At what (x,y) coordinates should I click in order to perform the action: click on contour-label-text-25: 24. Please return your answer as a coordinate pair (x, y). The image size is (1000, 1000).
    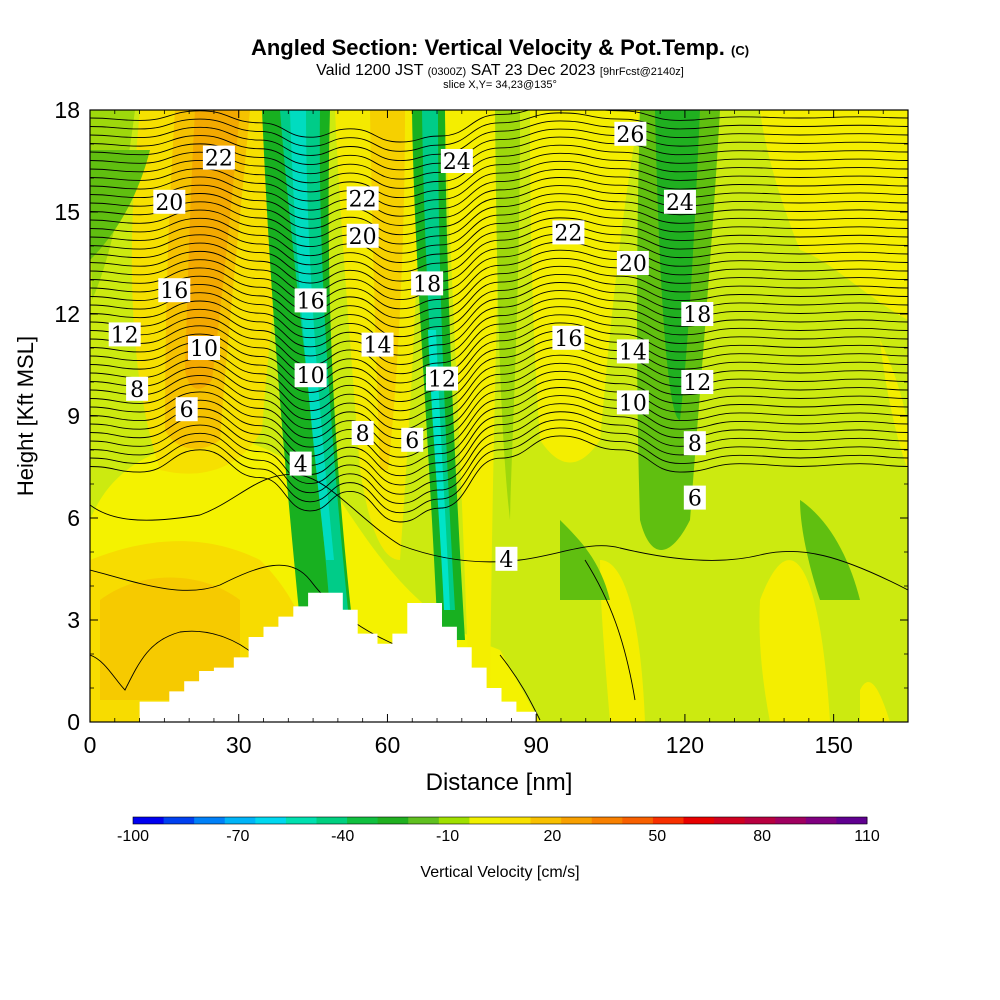
    Looking at the image, I should click on (680, 203).